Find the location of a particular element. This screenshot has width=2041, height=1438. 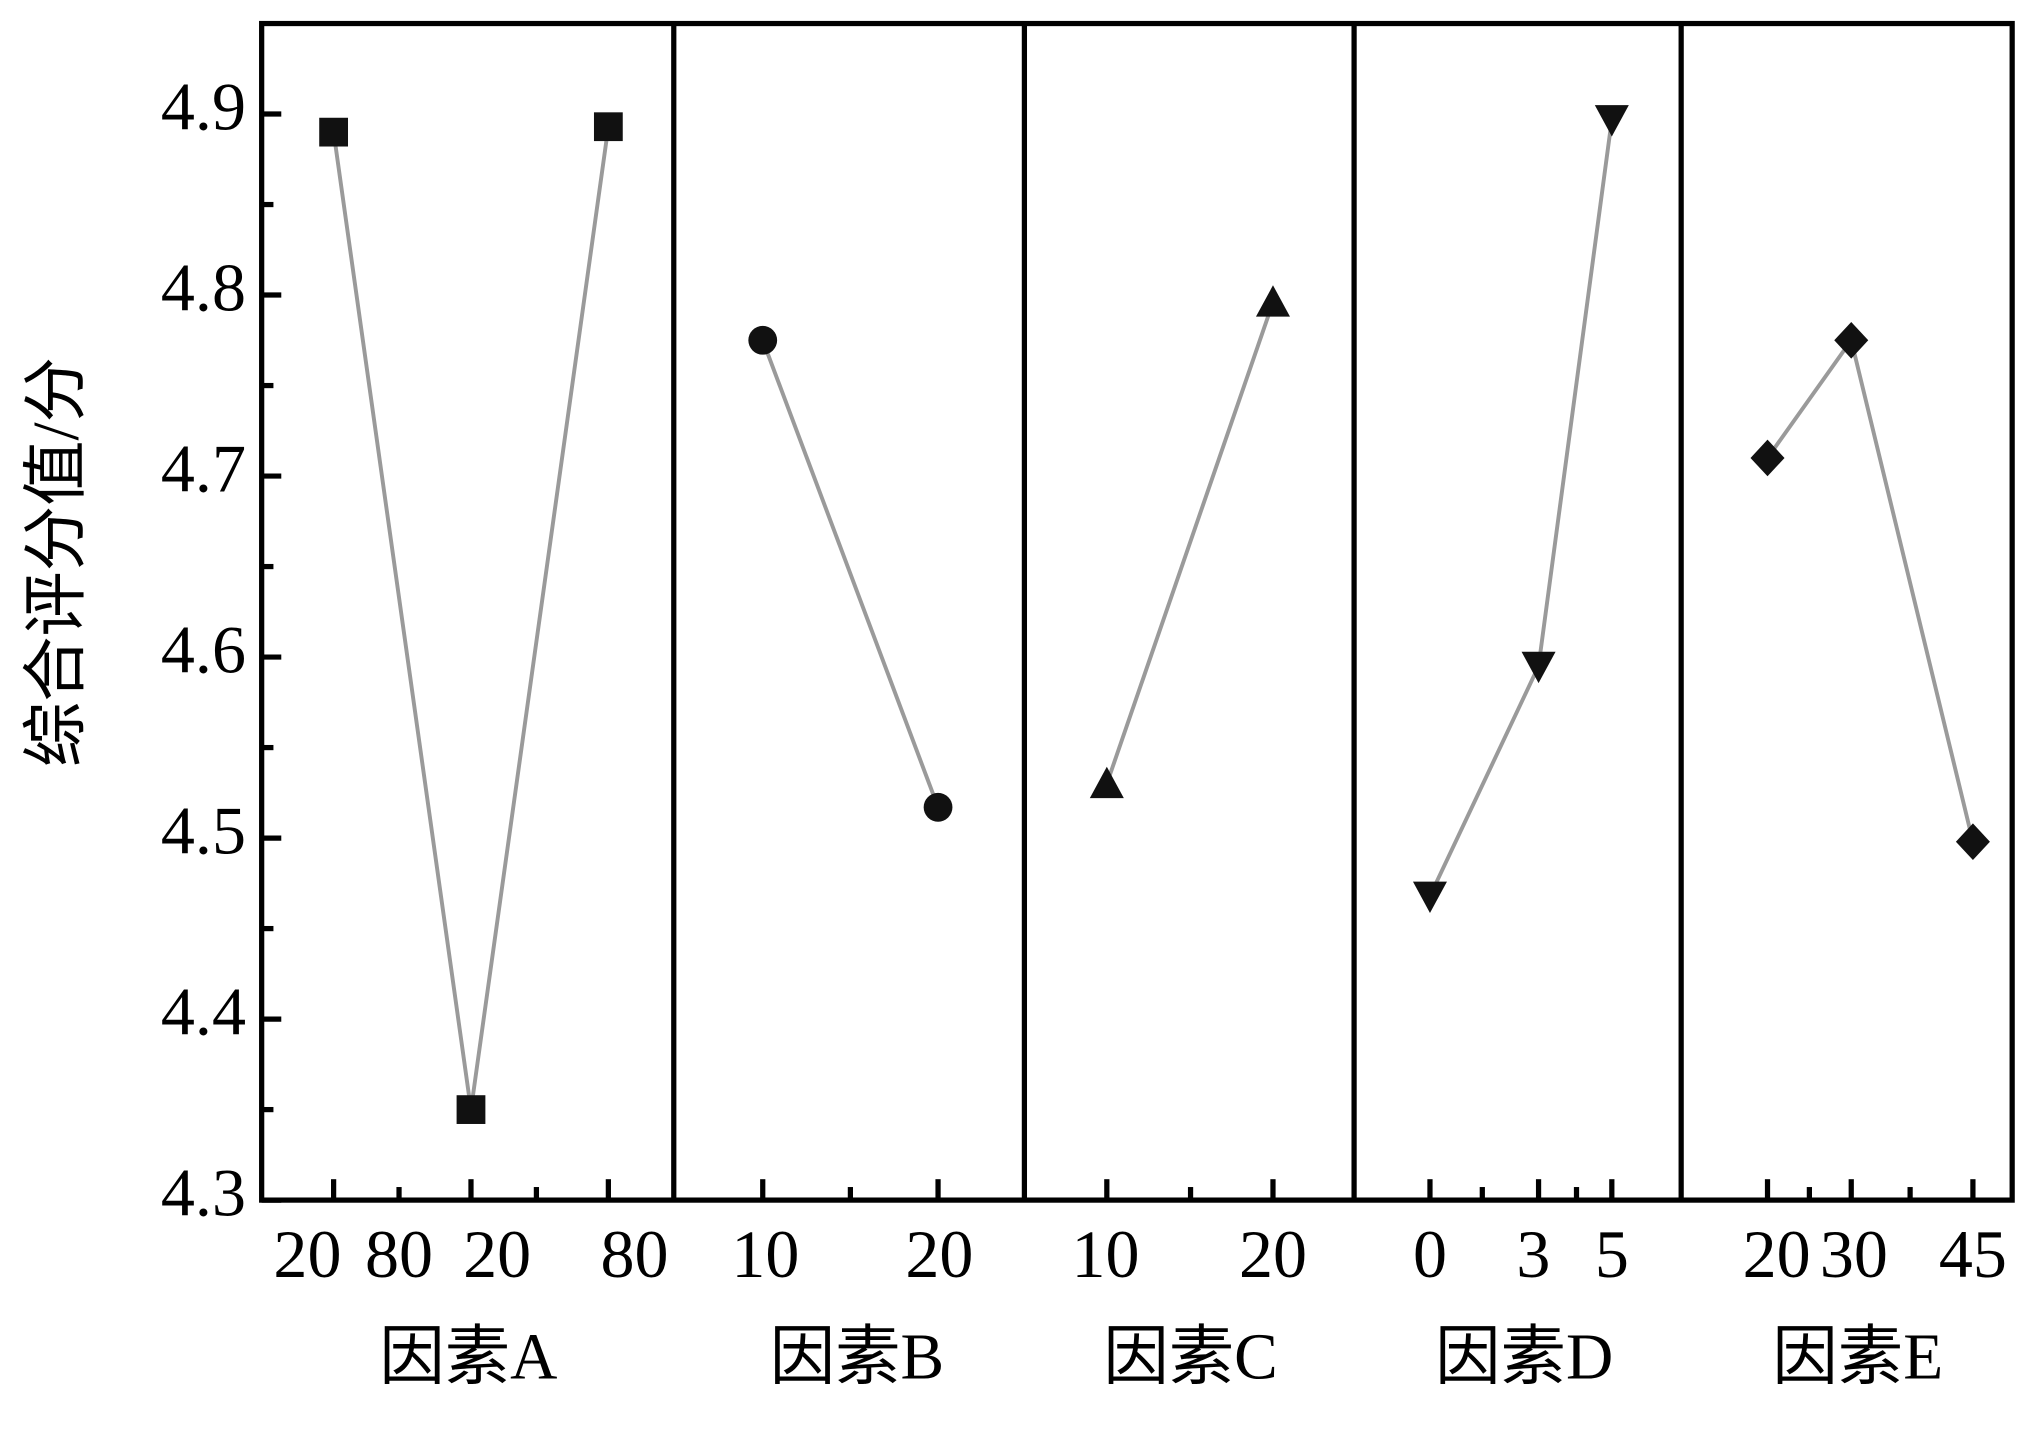

x-axis-label: 因素C is located at coordinates (1190, 1358).